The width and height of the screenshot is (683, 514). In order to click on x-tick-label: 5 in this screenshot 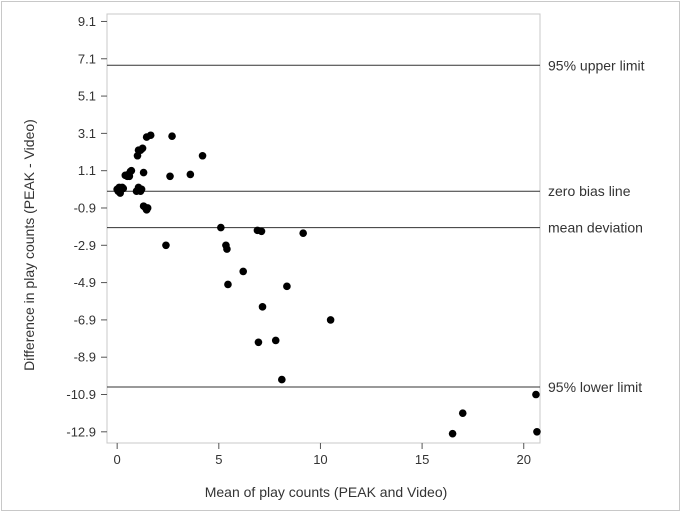, I will do `click(218, 459)`.